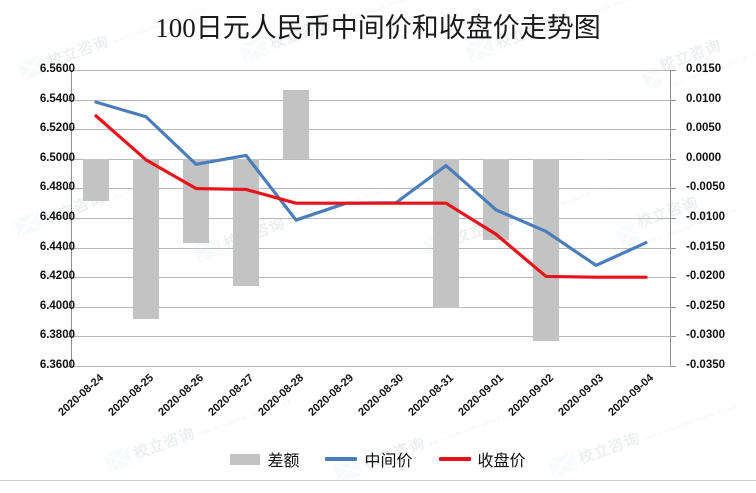  Describe the element at coordinates (57, 69) in the screenshot. I see `y-axis-left-tick-label: 6.5600` at that location.